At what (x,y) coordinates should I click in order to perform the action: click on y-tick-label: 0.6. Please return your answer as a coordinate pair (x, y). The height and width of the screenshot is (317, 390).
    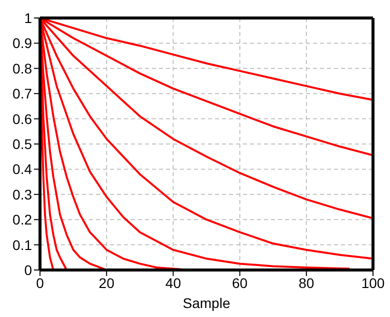
    Looking at the image, I should click on (22, 118).